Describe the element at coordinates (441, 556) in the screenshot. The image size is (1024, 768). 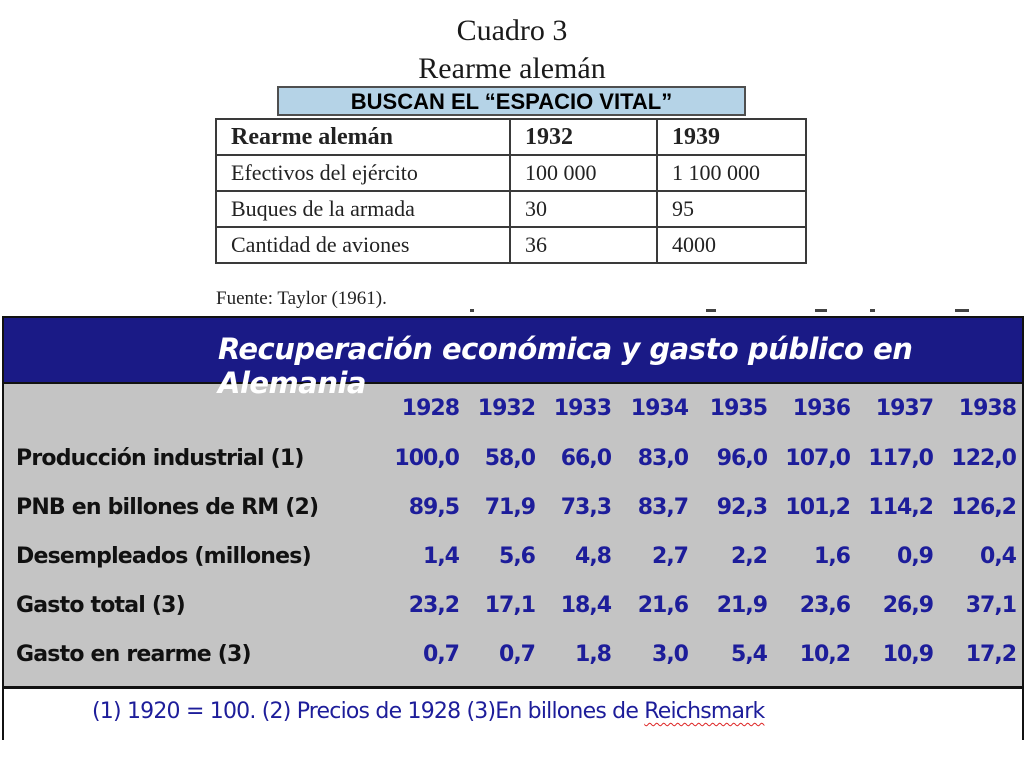
I see `table-cell: 1,4` at that location.